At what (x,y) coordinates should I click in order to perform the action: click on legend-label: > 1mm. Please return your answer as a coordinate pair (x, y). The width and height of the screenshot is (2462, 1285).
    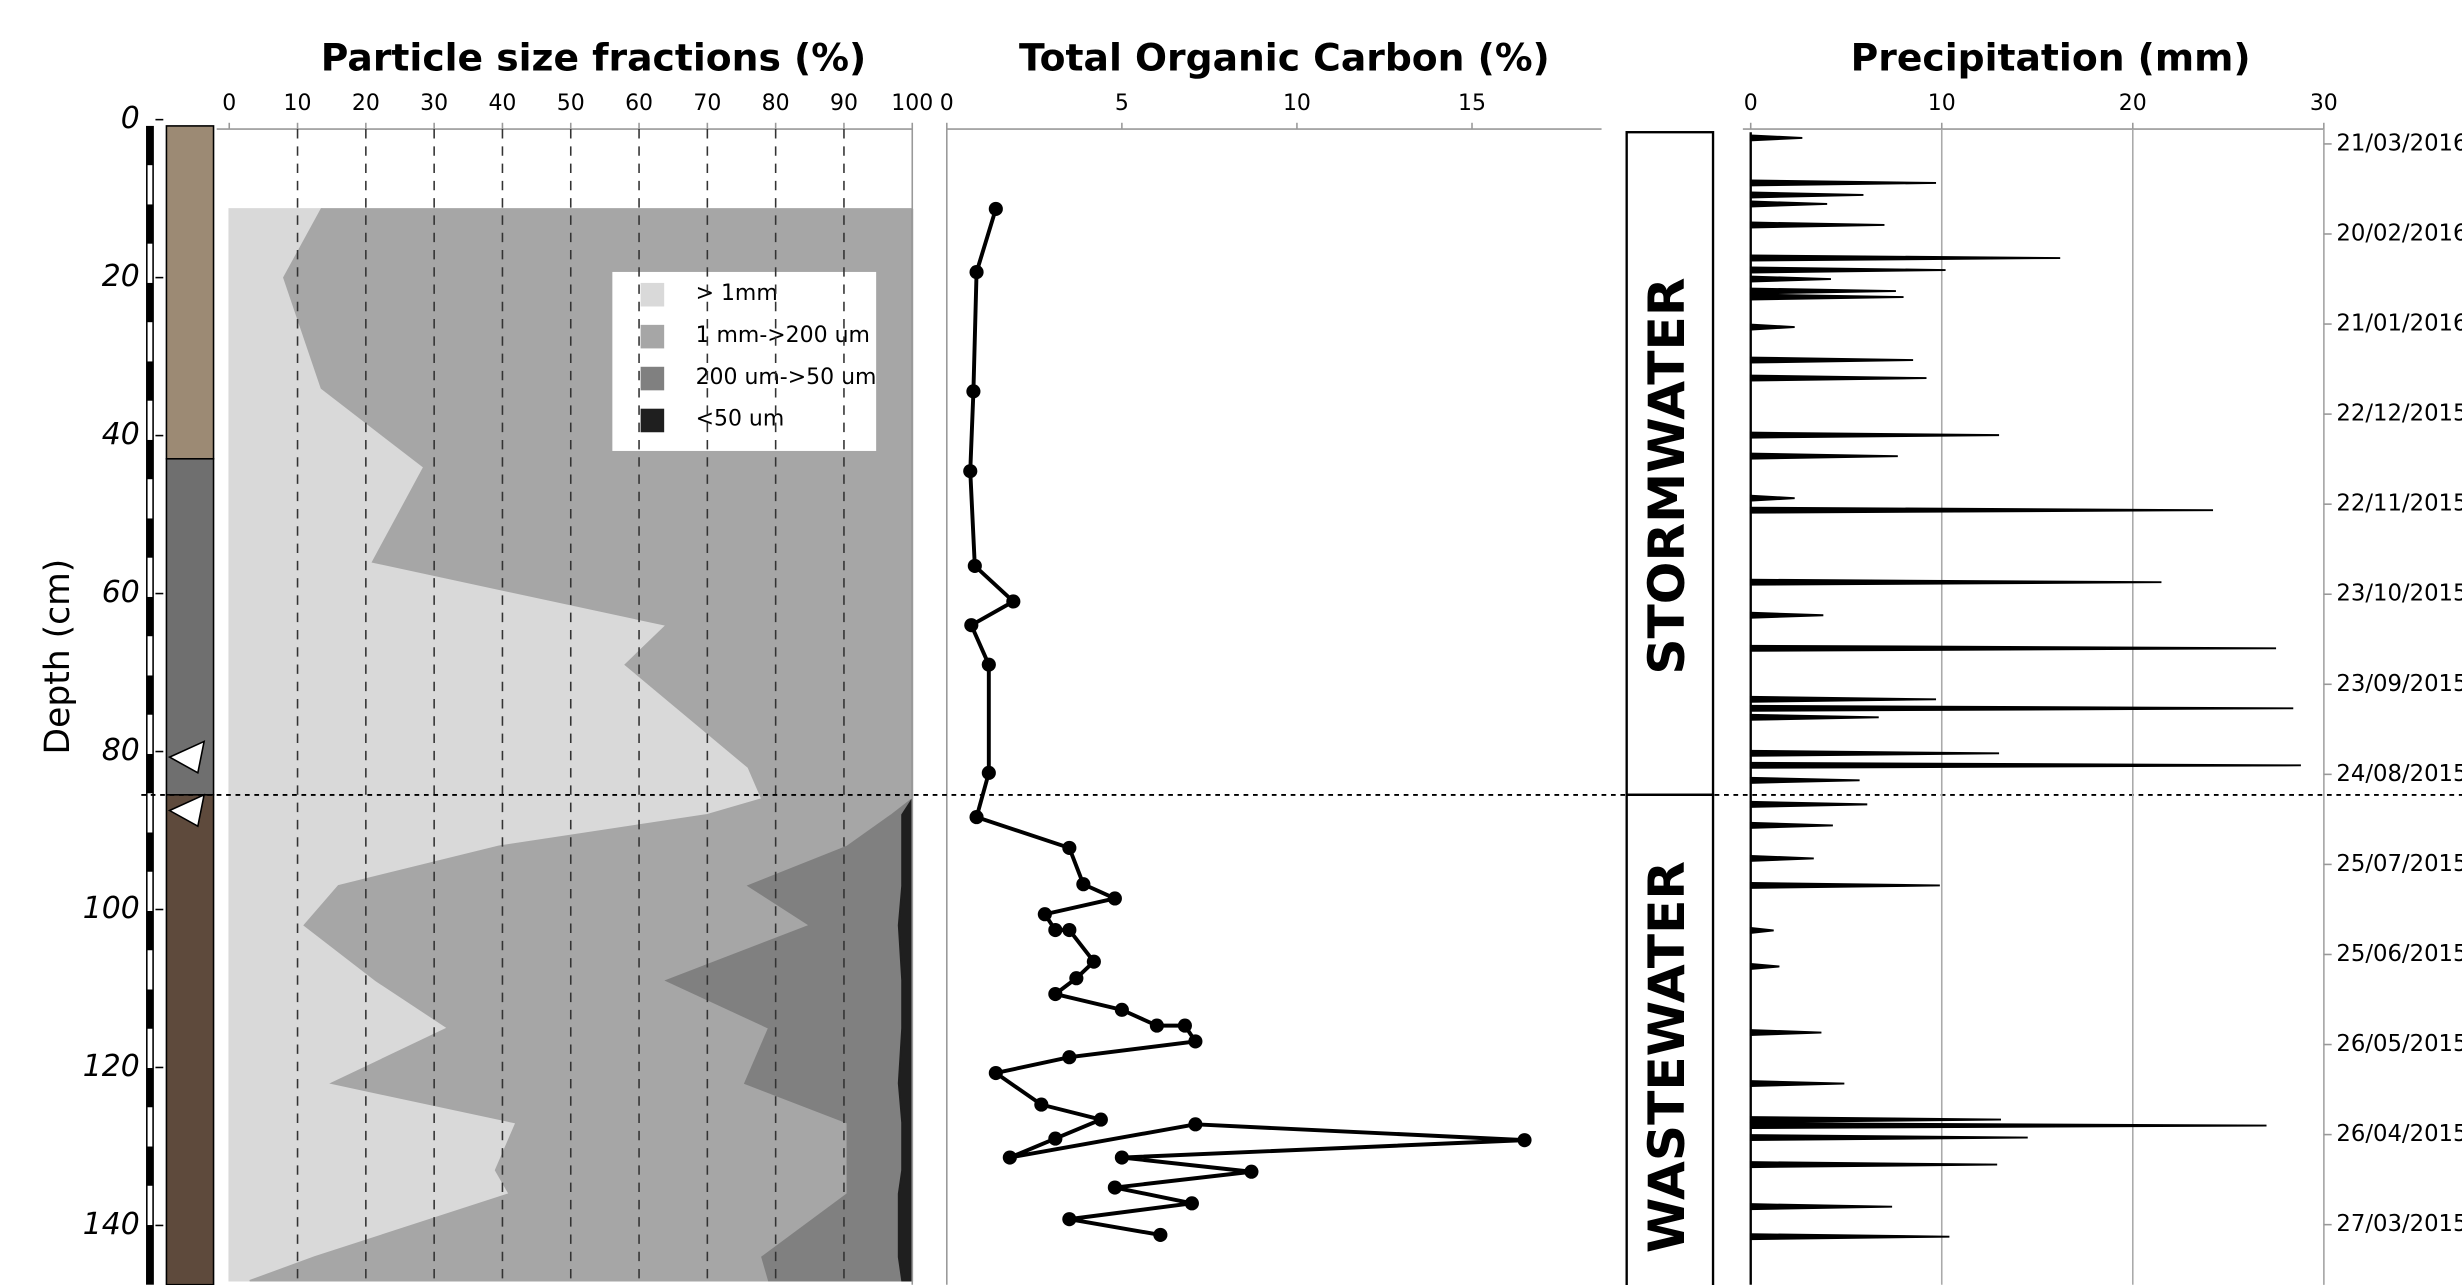
    Looking at the image, I should click on (737, 293).